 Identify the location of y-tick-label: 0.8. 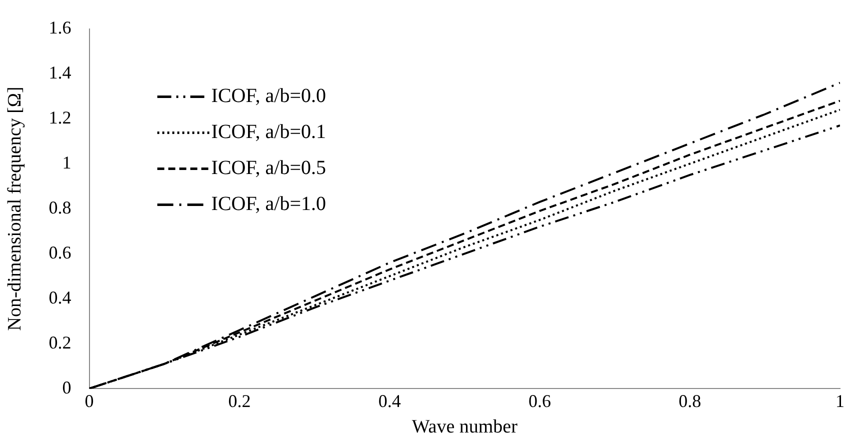
(60, 207).